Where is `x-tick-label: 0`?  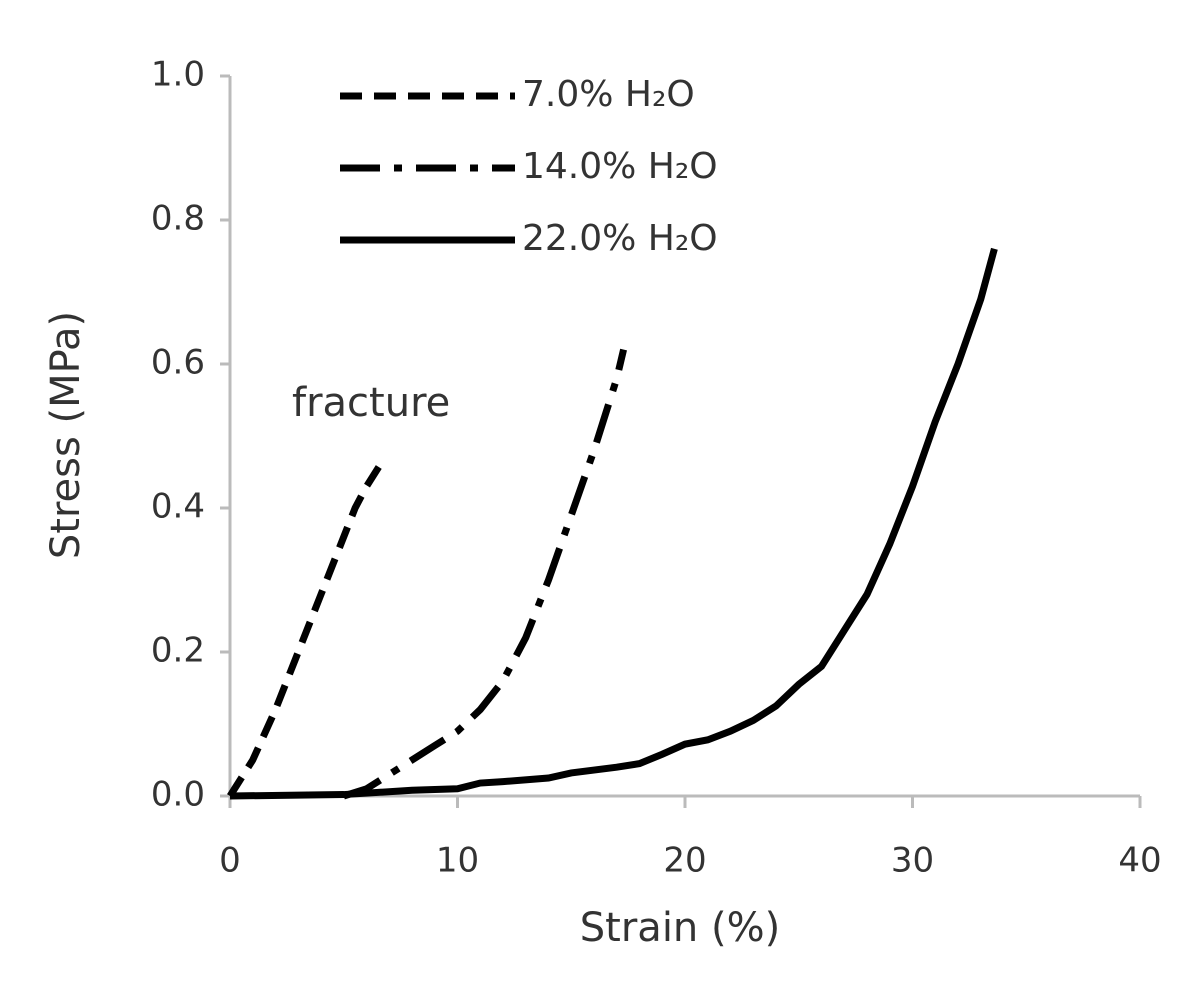
x-tick-label: 0 is located at coordinates (230, 861).